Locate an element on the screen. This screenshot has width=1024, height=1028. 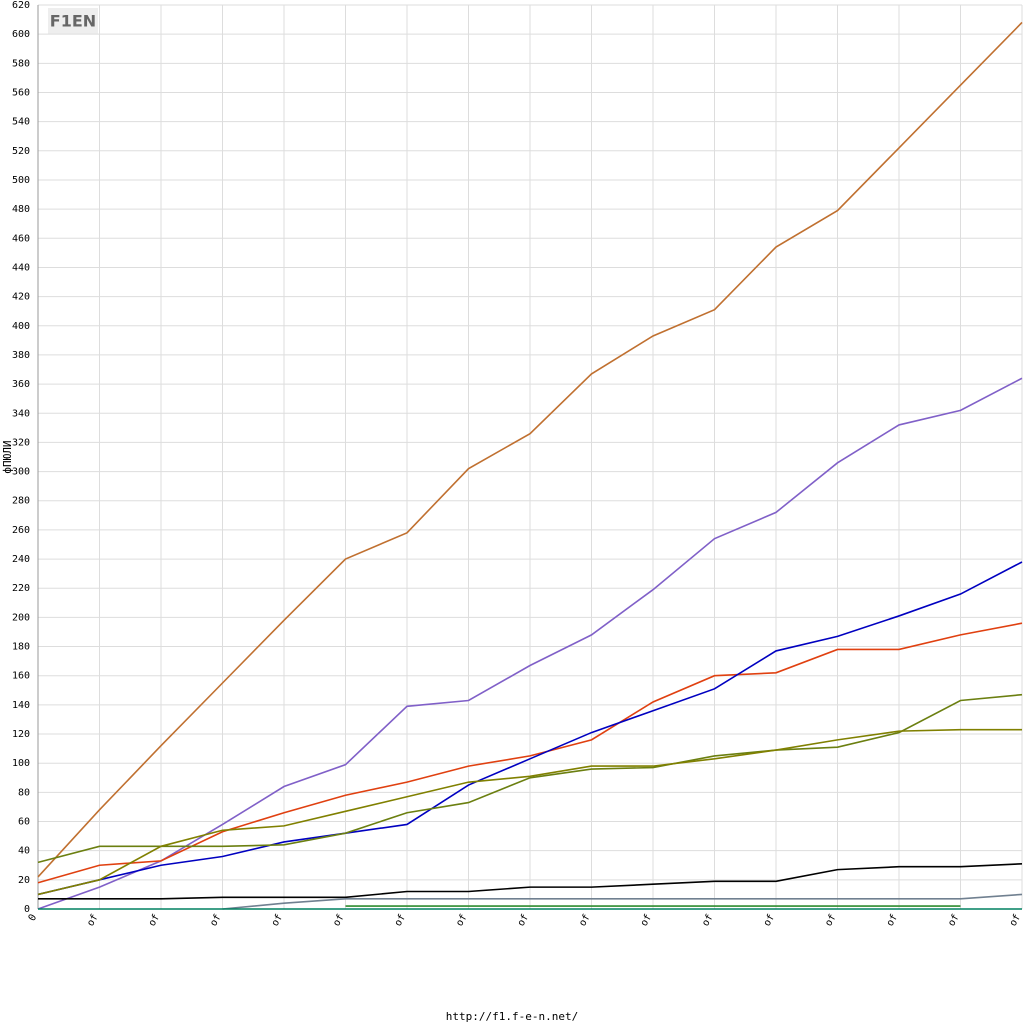
logo: F1EN is located at coordinates (73, 21).